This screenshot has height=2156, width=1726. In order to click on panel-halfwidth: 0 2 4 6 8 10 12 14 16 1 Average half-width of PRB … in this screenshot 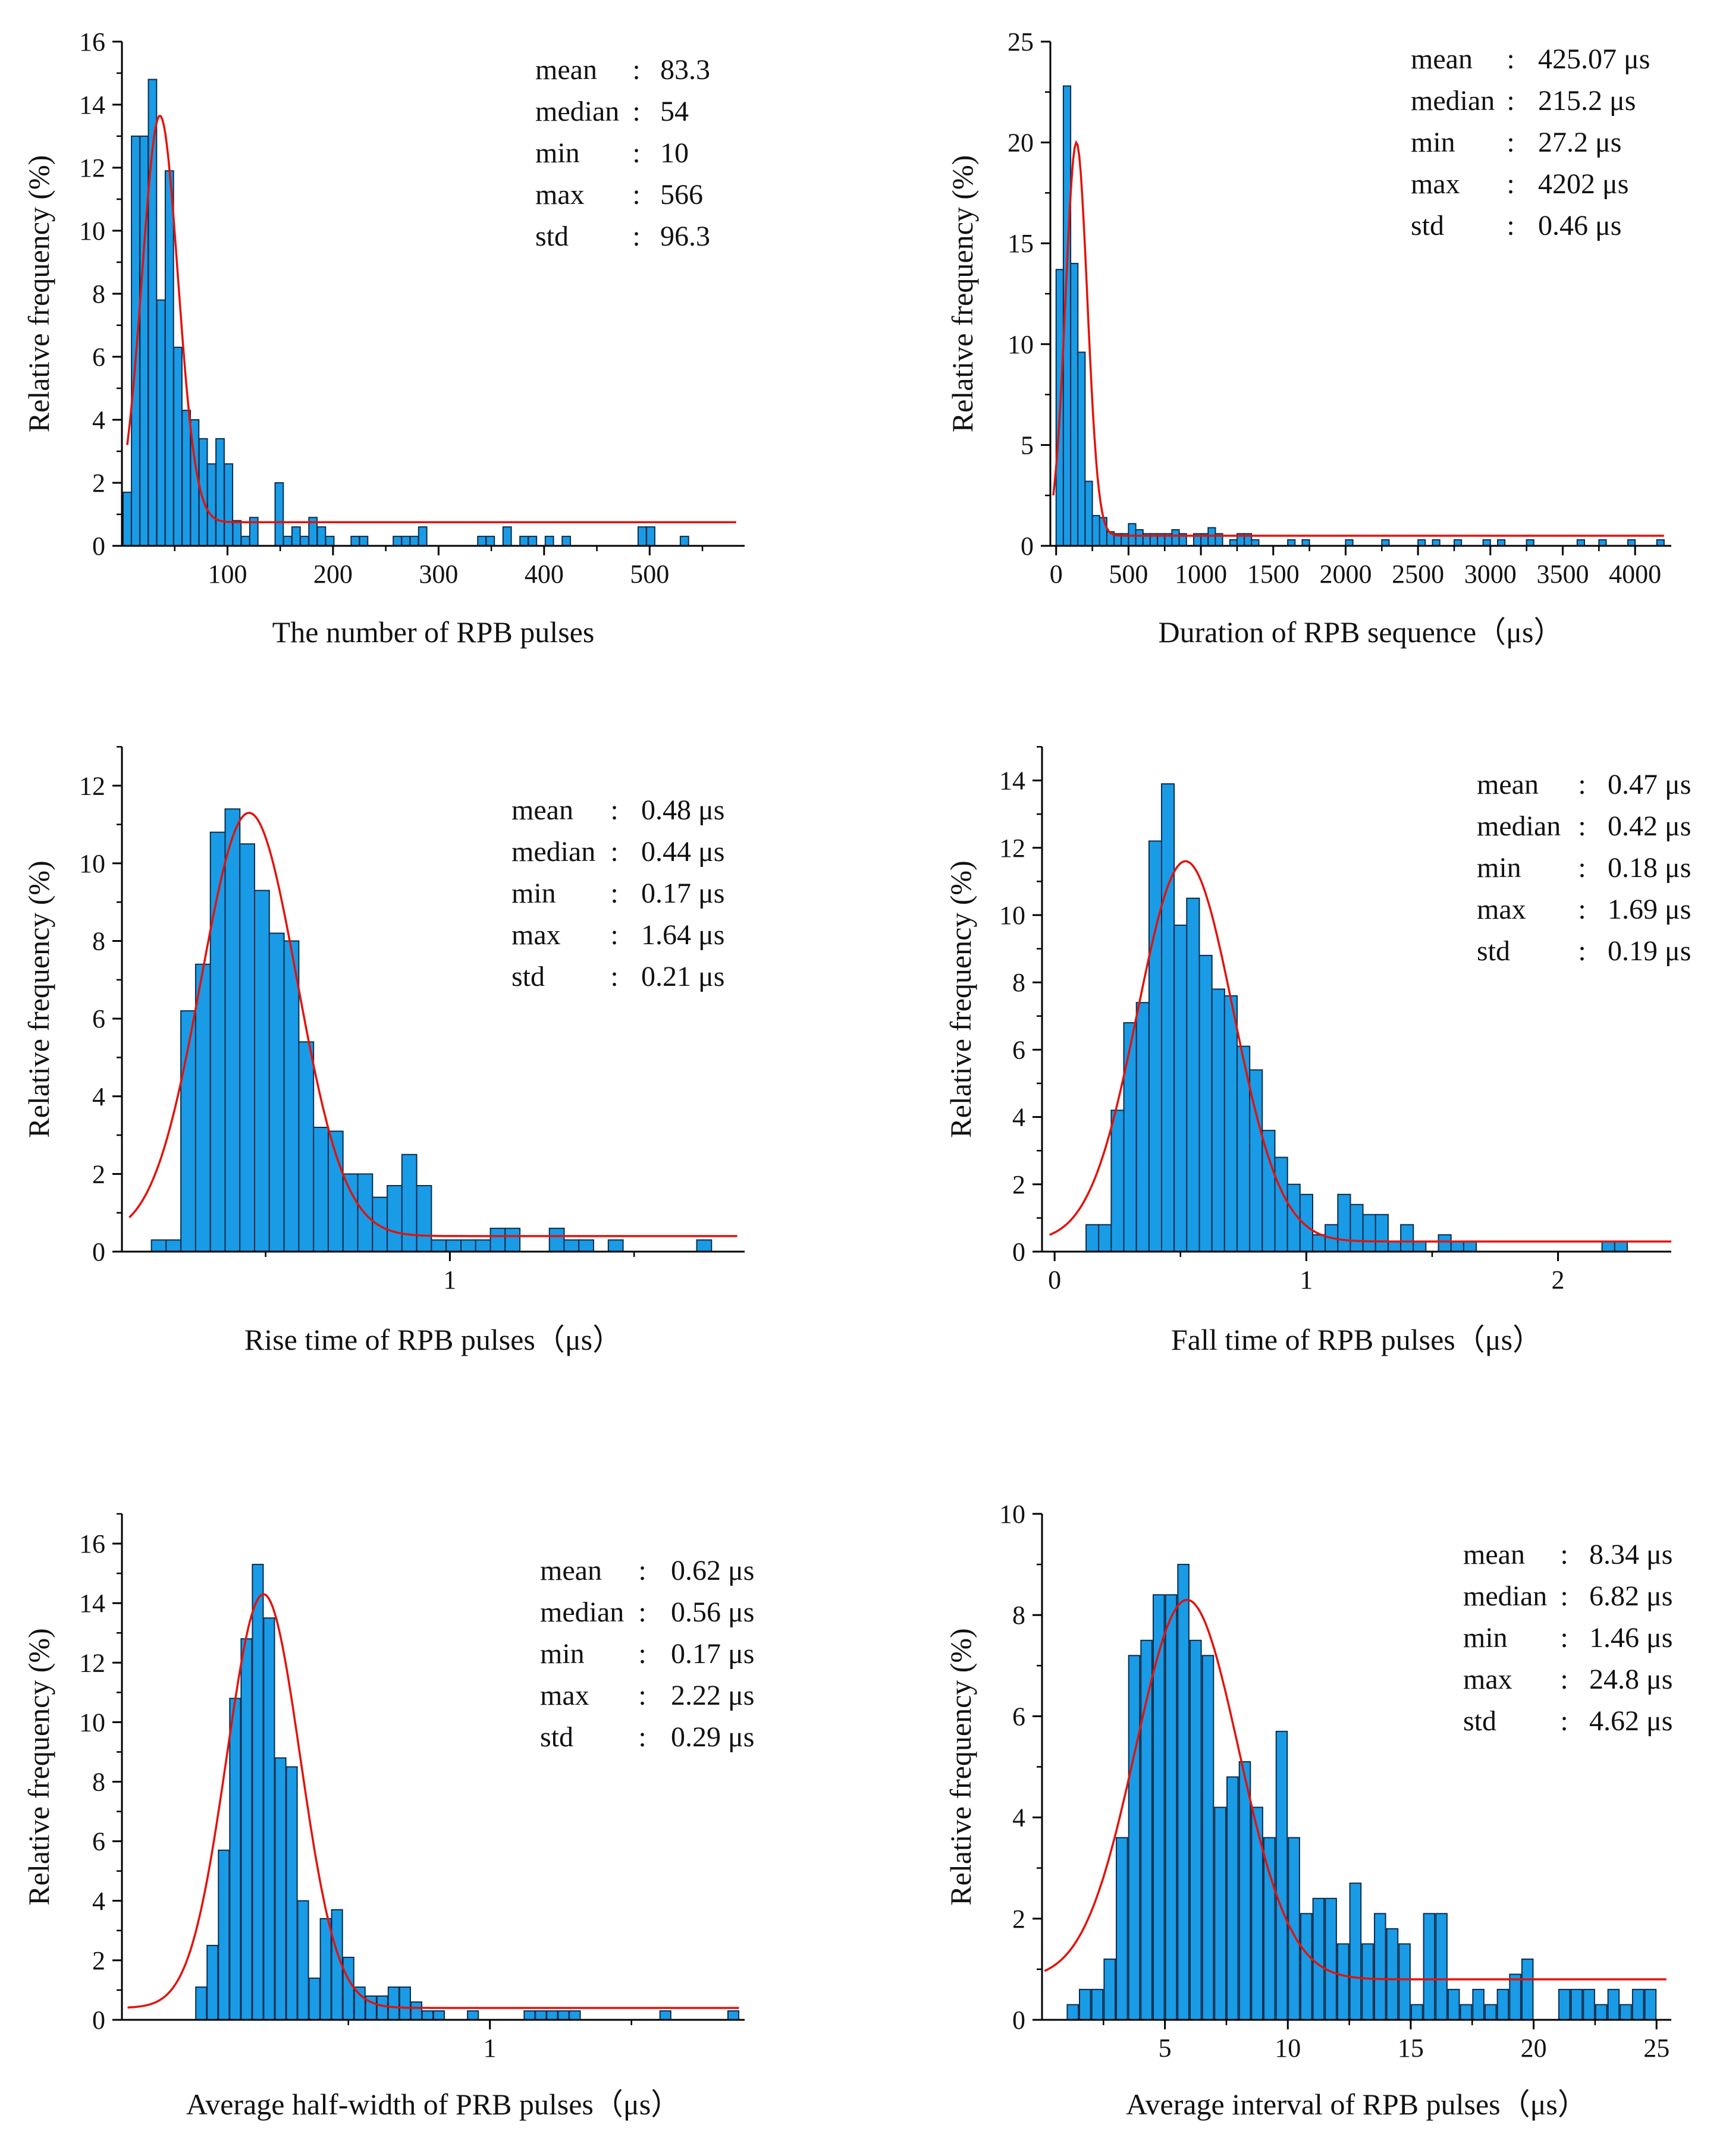, I will do `click(388, 1817)`.